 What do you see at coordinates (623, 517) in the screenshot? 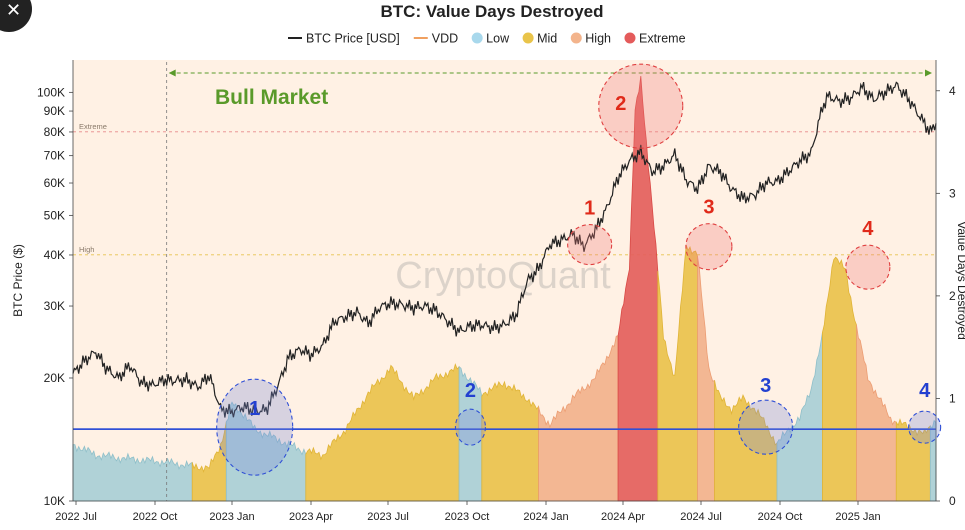
I see `x-tick-label: 2024 Apr` at bounding box center [623, 517].